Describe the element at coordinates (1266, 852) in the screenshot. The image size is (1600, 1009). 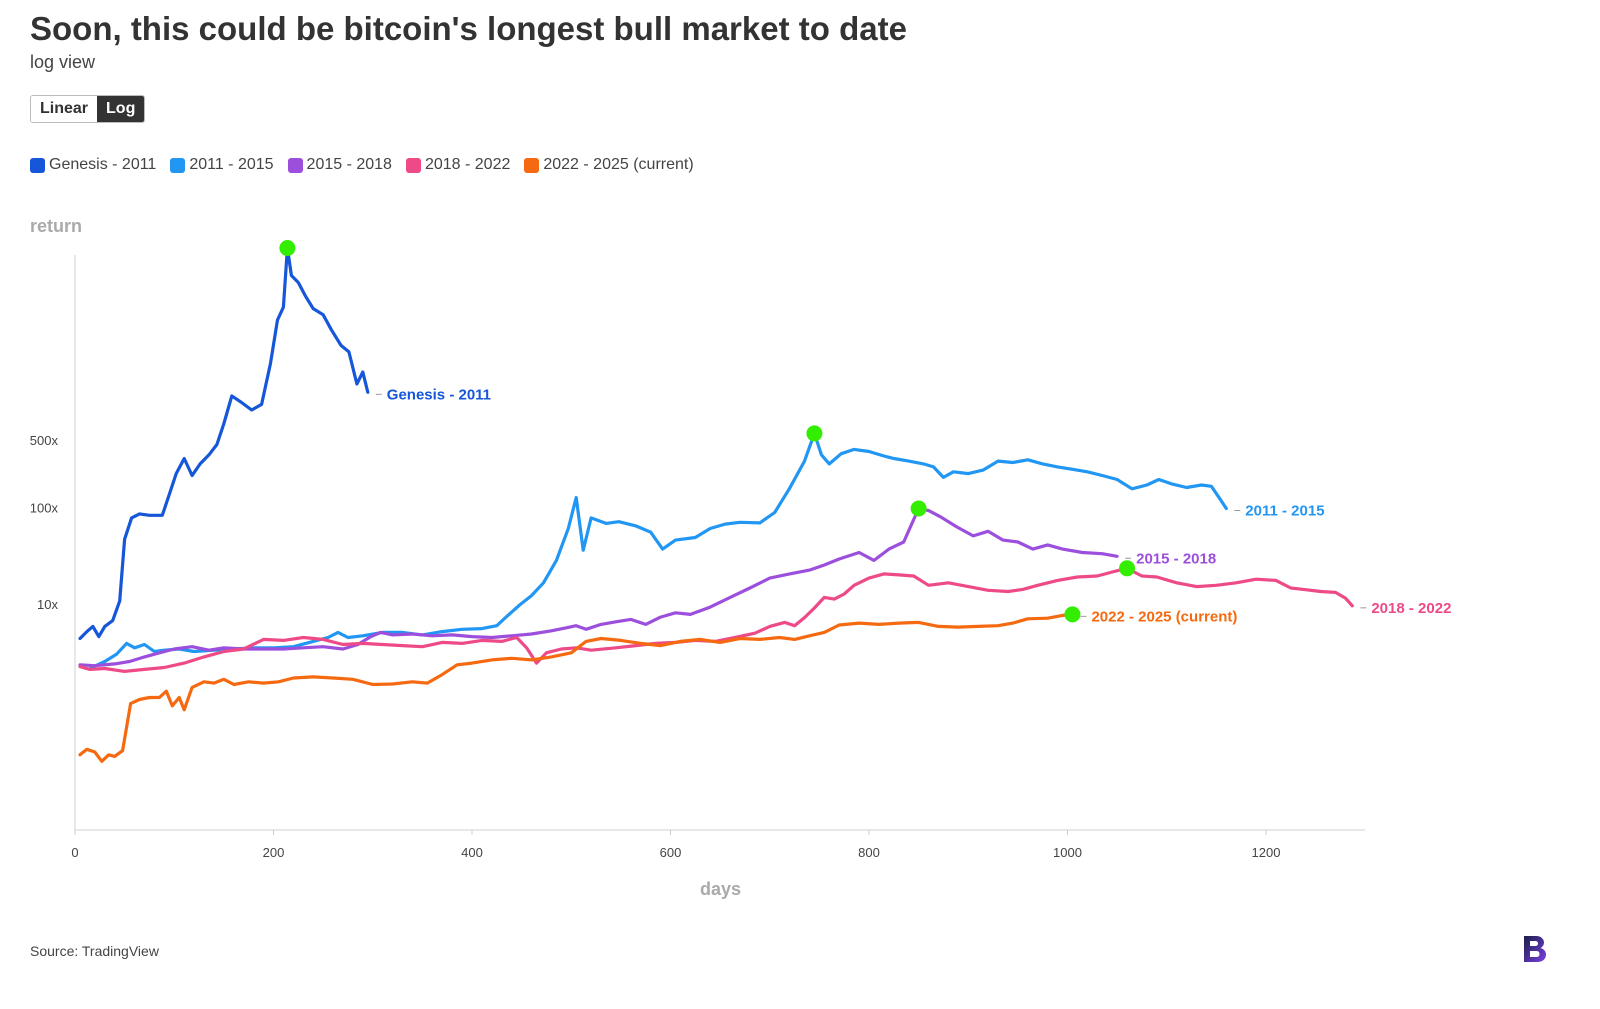
I see `x-tick-label: 1200` at that location.